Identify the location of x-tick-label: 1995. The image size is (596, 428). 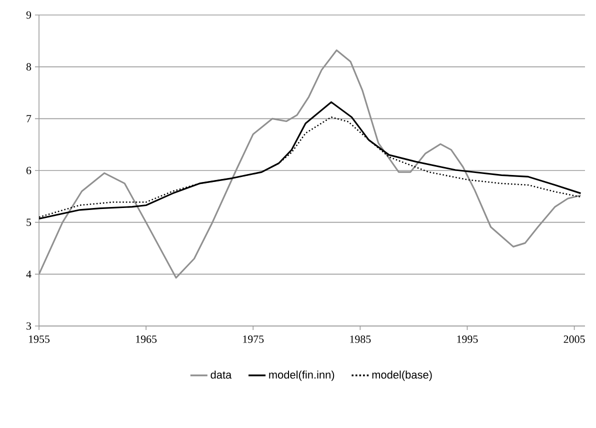
(467, 339).